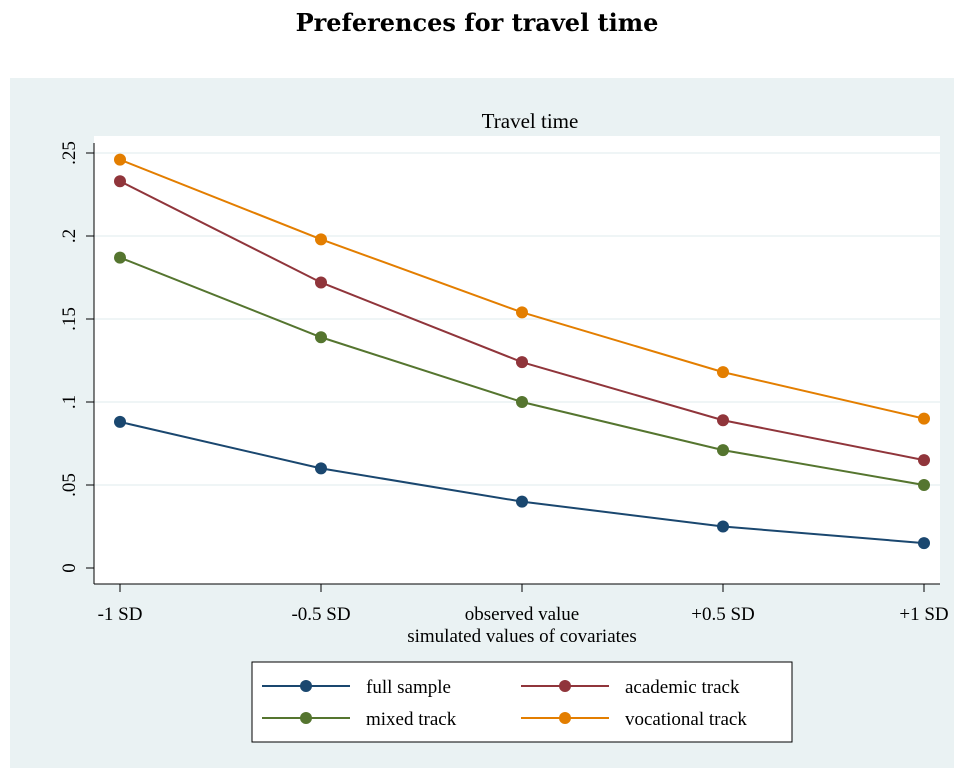  What do you see at coordinates (682, 687) in the screenshot?
I see `legend-label: academic track` at bounding box center [682, 687].